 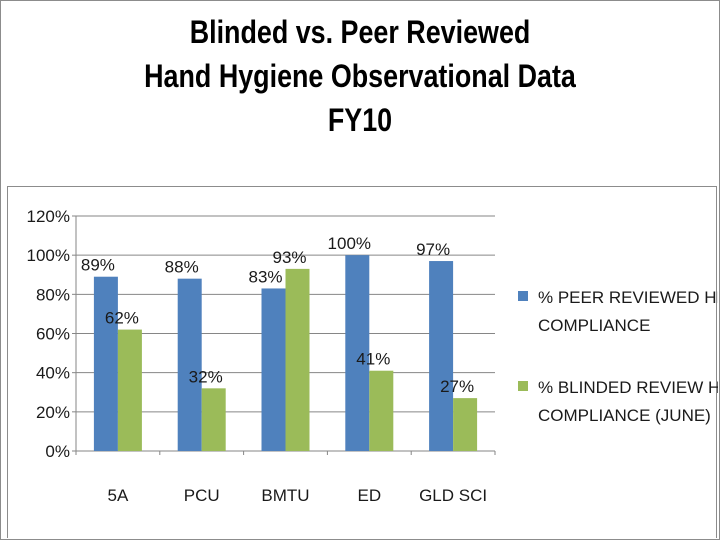 I want to click on title-line-2: Hand Hygiene Observational Data, so click(x=360, y=76).